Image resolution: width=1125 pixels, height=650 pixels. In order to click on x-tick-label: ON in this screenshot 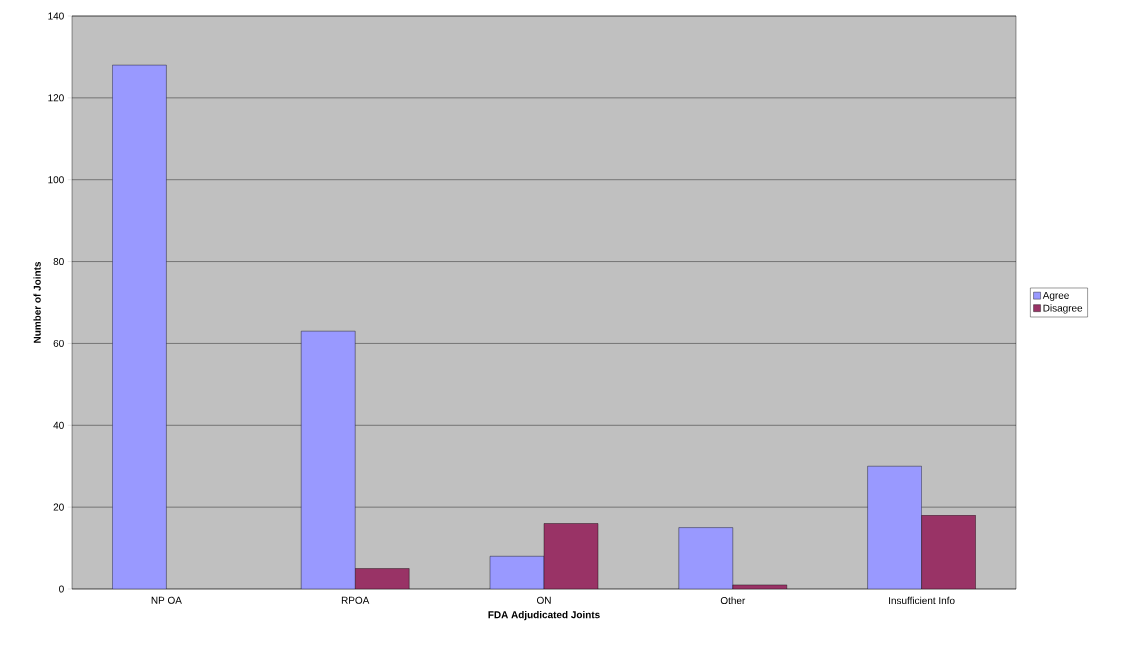, I will do `click(544, 600)`.